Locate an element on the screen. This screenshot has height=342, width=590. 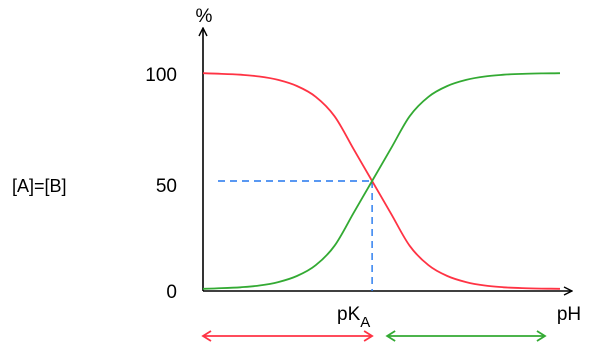
y-tick-label-100: 100 is located at coordinates (161, 75).